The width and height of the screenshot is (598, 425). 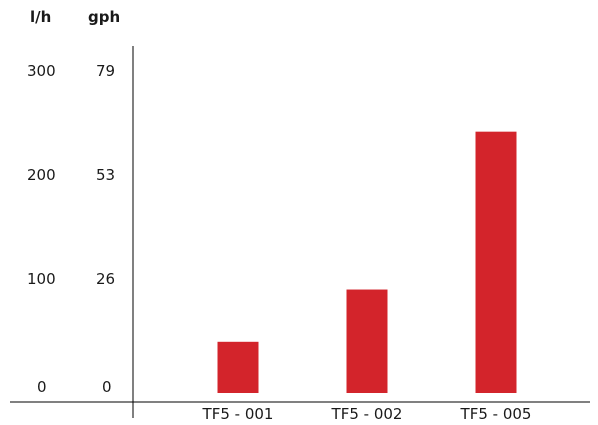 I want to click on y-tick-gph-53: 53, so click(x=106, y=175).